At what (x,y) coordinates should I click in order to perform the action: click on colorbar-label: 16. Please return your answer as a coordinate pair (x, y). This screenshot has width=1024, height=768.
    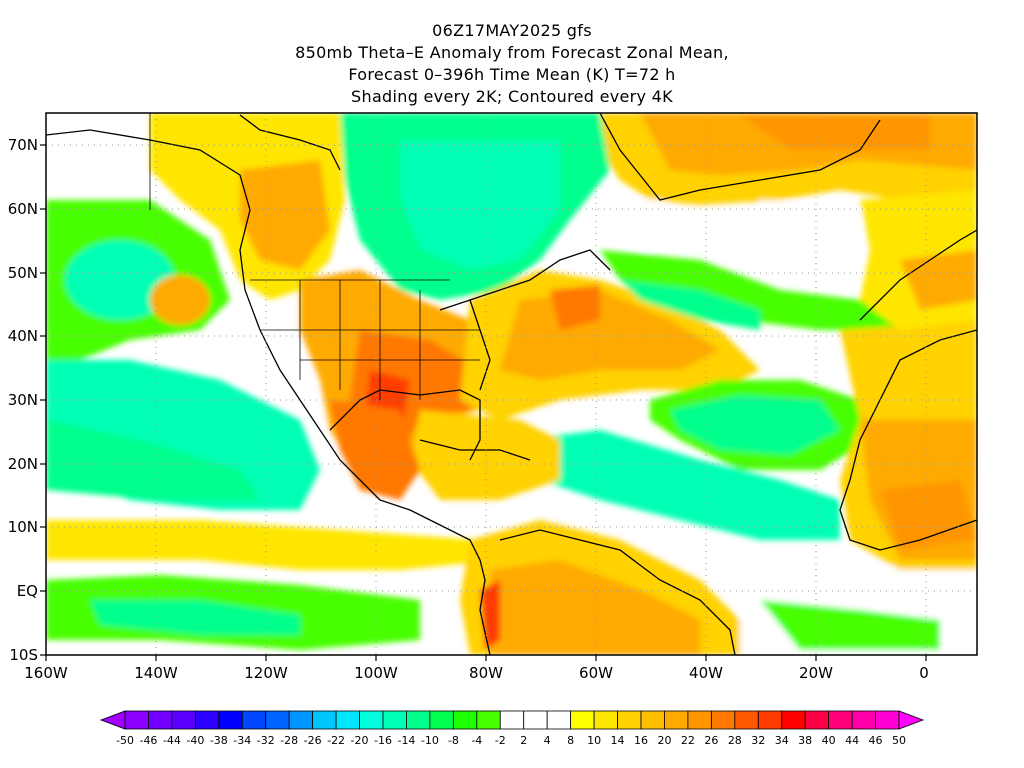
    Looking at the image, I should click on (641, 740).